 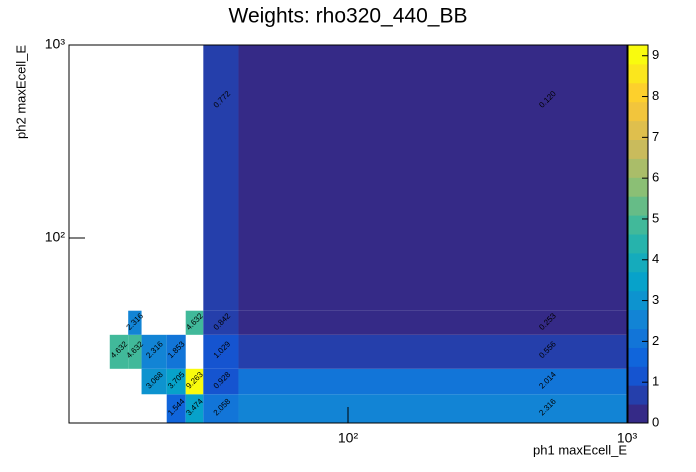 I want to click on y-axis-title: ph2 maxEcell_E, so click(x=20, y=92).